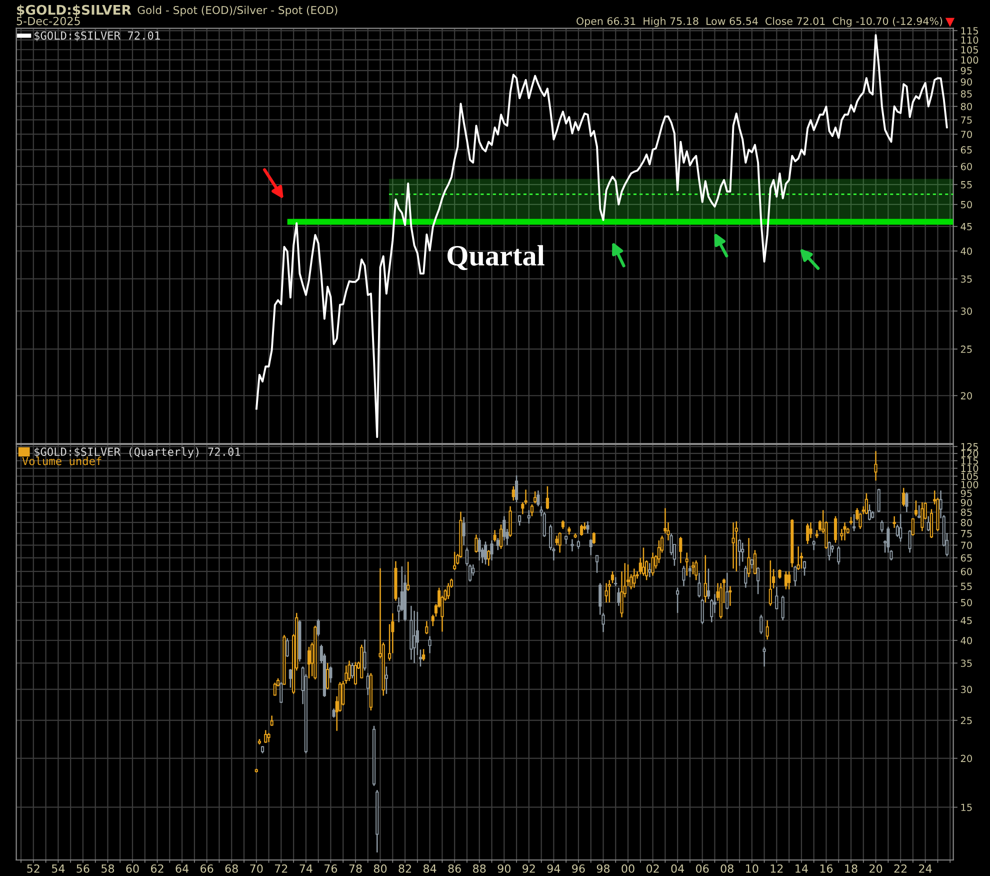  What do you see at coordinates (33, 868) in the screenshot?
I see `x-tick-label: 52` at bounding box center [33, 868].